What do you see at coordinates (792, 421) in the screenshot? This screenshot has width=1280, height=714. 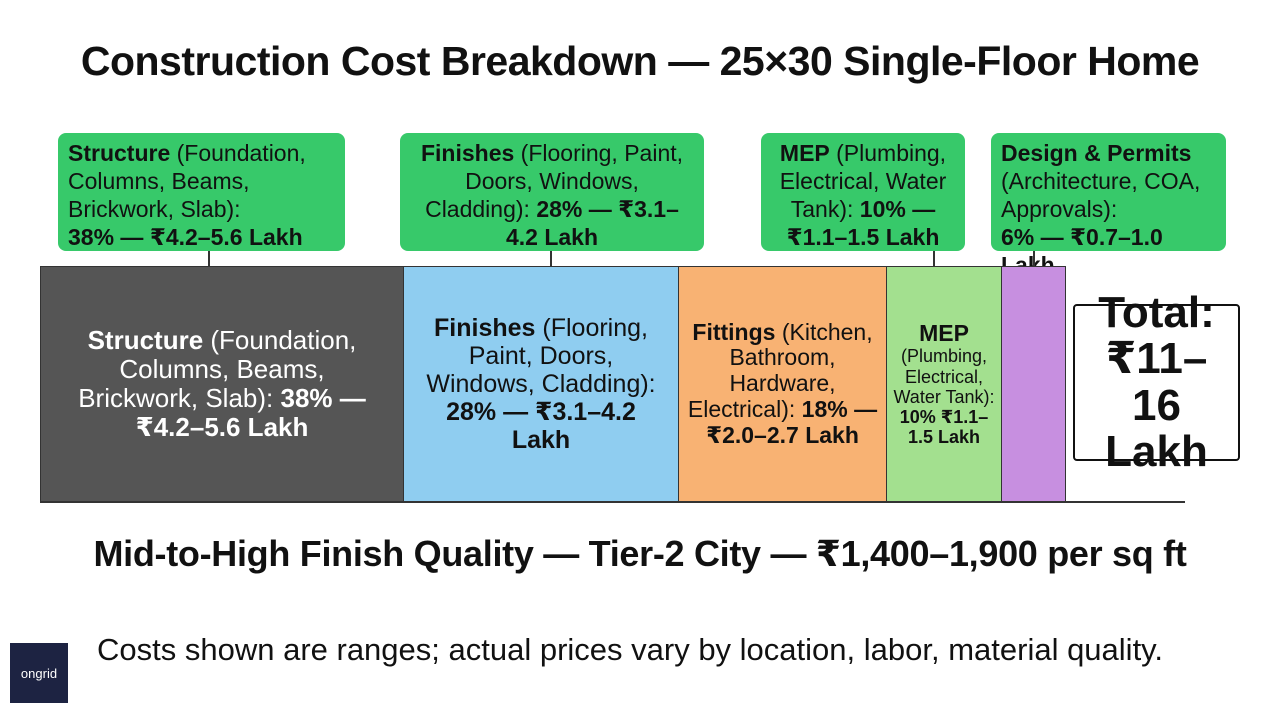 I see `segment-fittings-value: 18% — ₹2.0–2.7 Lakh` at bounding box center [792, 421].